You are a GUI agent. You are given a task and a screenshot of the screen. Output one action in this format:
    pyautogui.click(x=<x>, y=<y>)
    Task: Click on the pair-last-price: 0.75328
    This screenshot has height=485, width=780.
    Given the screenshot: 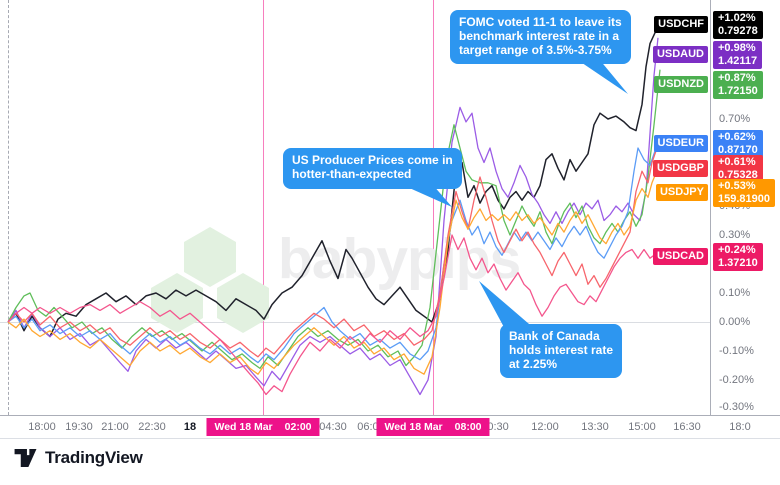 What is the action you would take?
    pyautogui.click(x=738, y=175)
    